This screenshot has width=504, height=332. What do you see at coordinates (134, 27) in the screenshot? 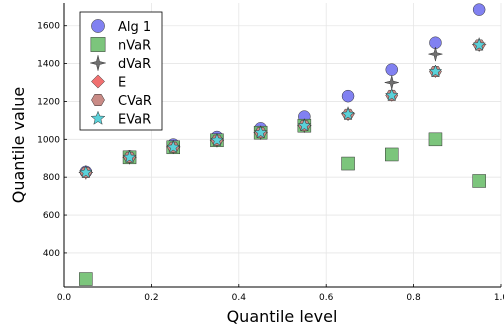
I see `legend-label: Alg 1` at bounding box center [134, 27].